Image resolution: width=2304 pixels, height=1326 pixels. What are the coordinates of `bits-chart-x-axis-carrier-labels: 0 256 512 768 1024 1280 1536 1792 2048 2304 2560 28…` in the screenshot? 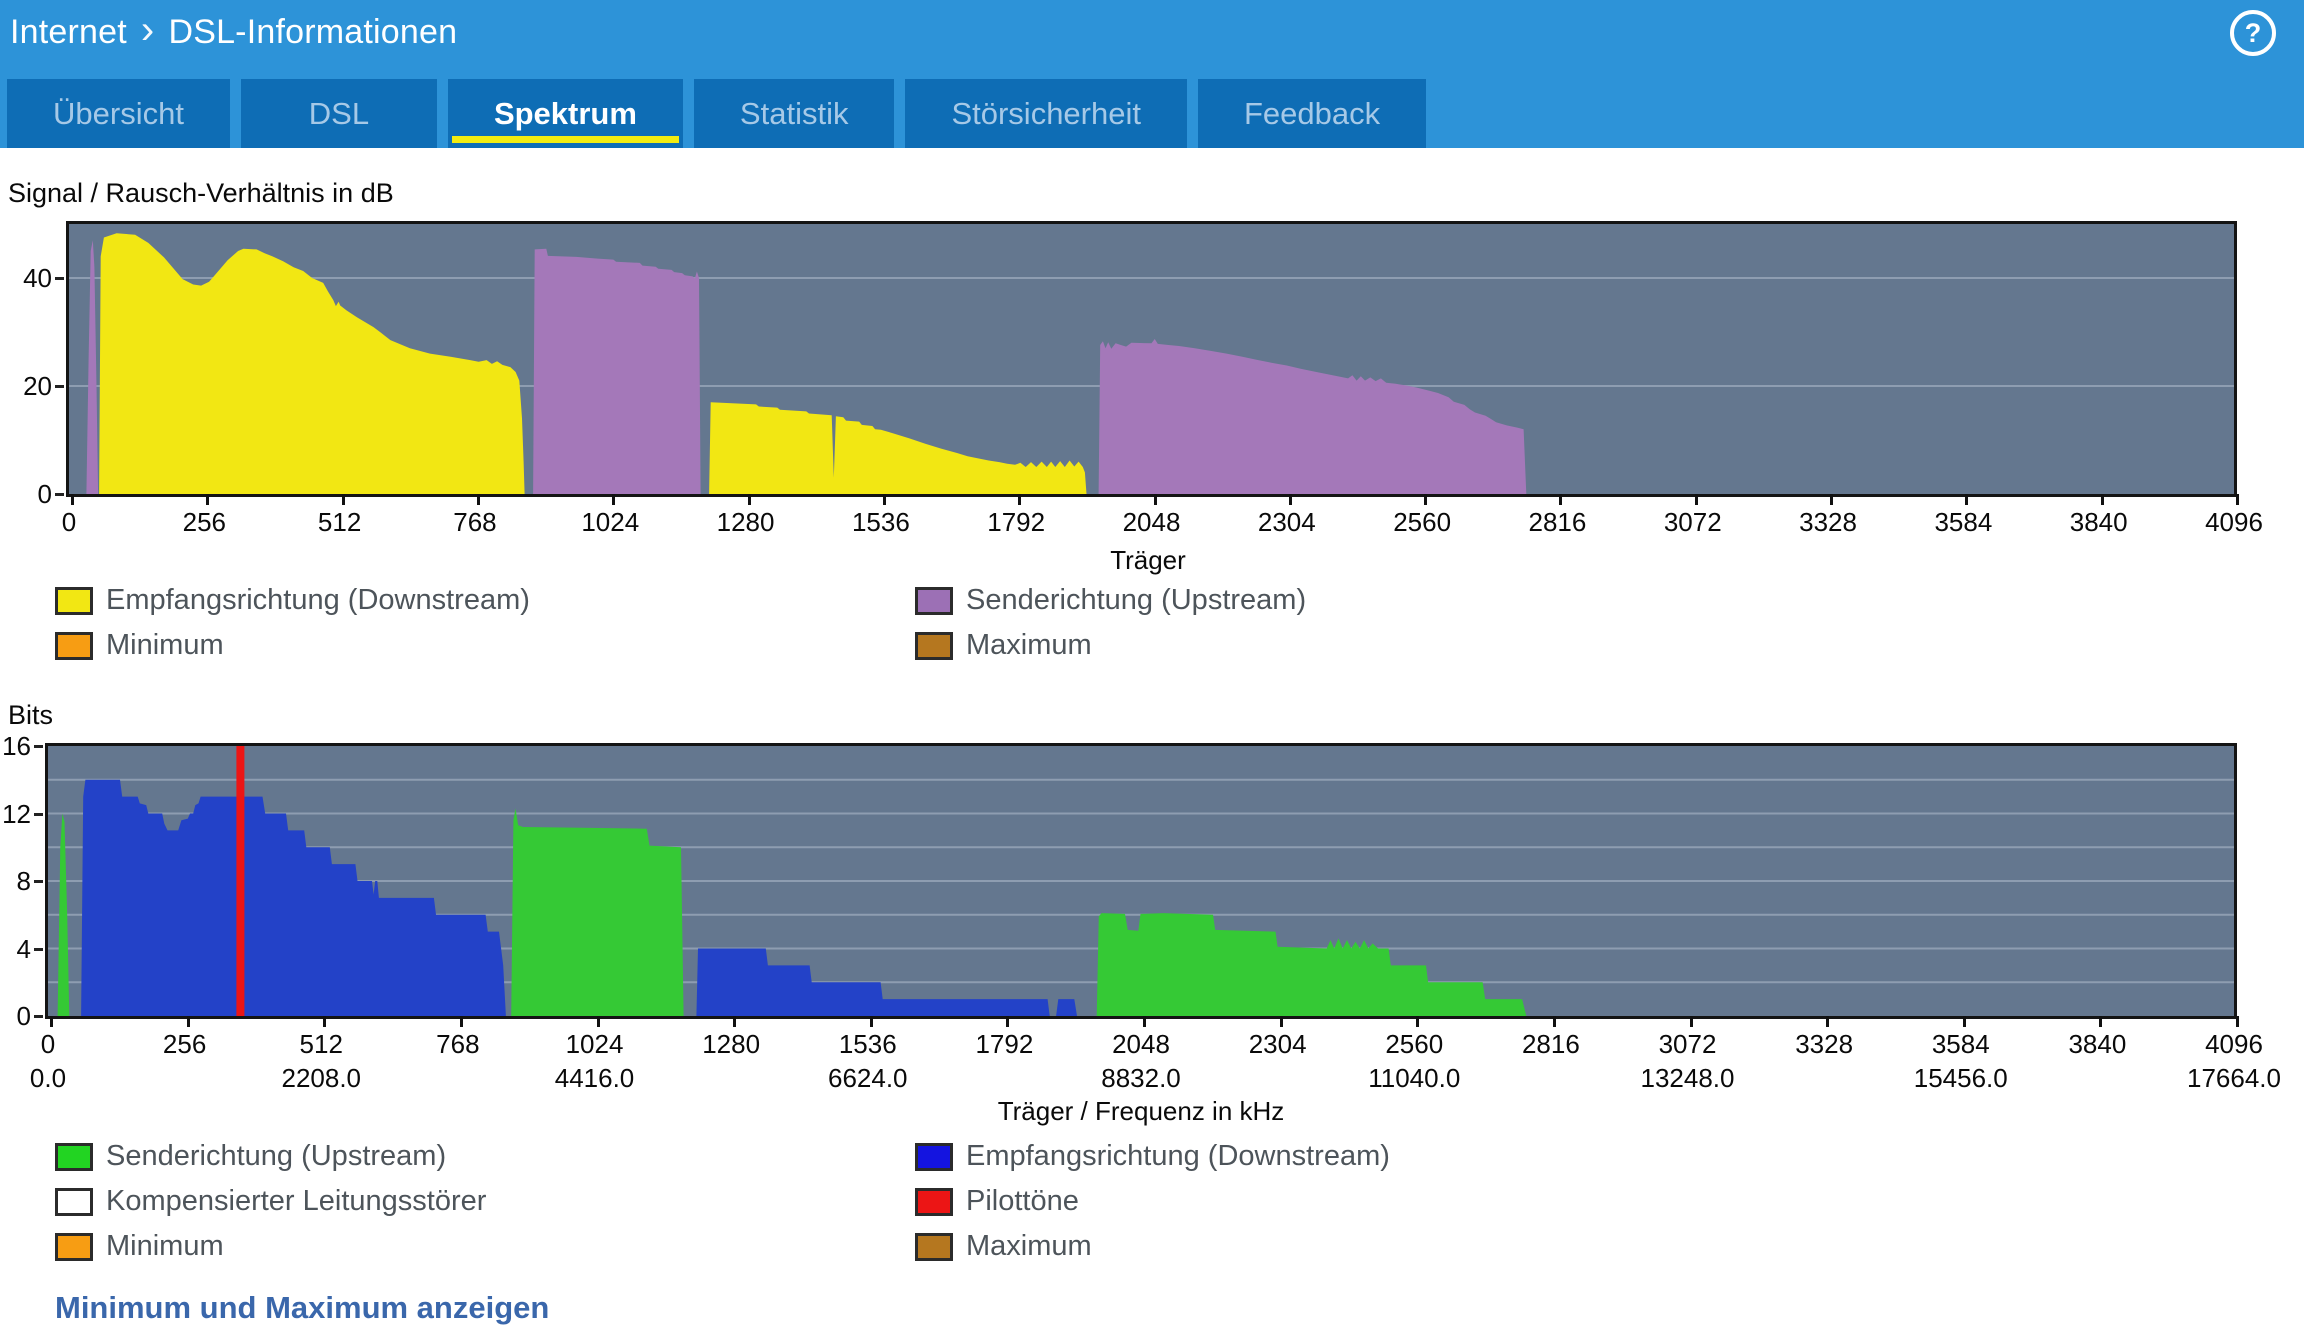 It's located at (1152, 1044).